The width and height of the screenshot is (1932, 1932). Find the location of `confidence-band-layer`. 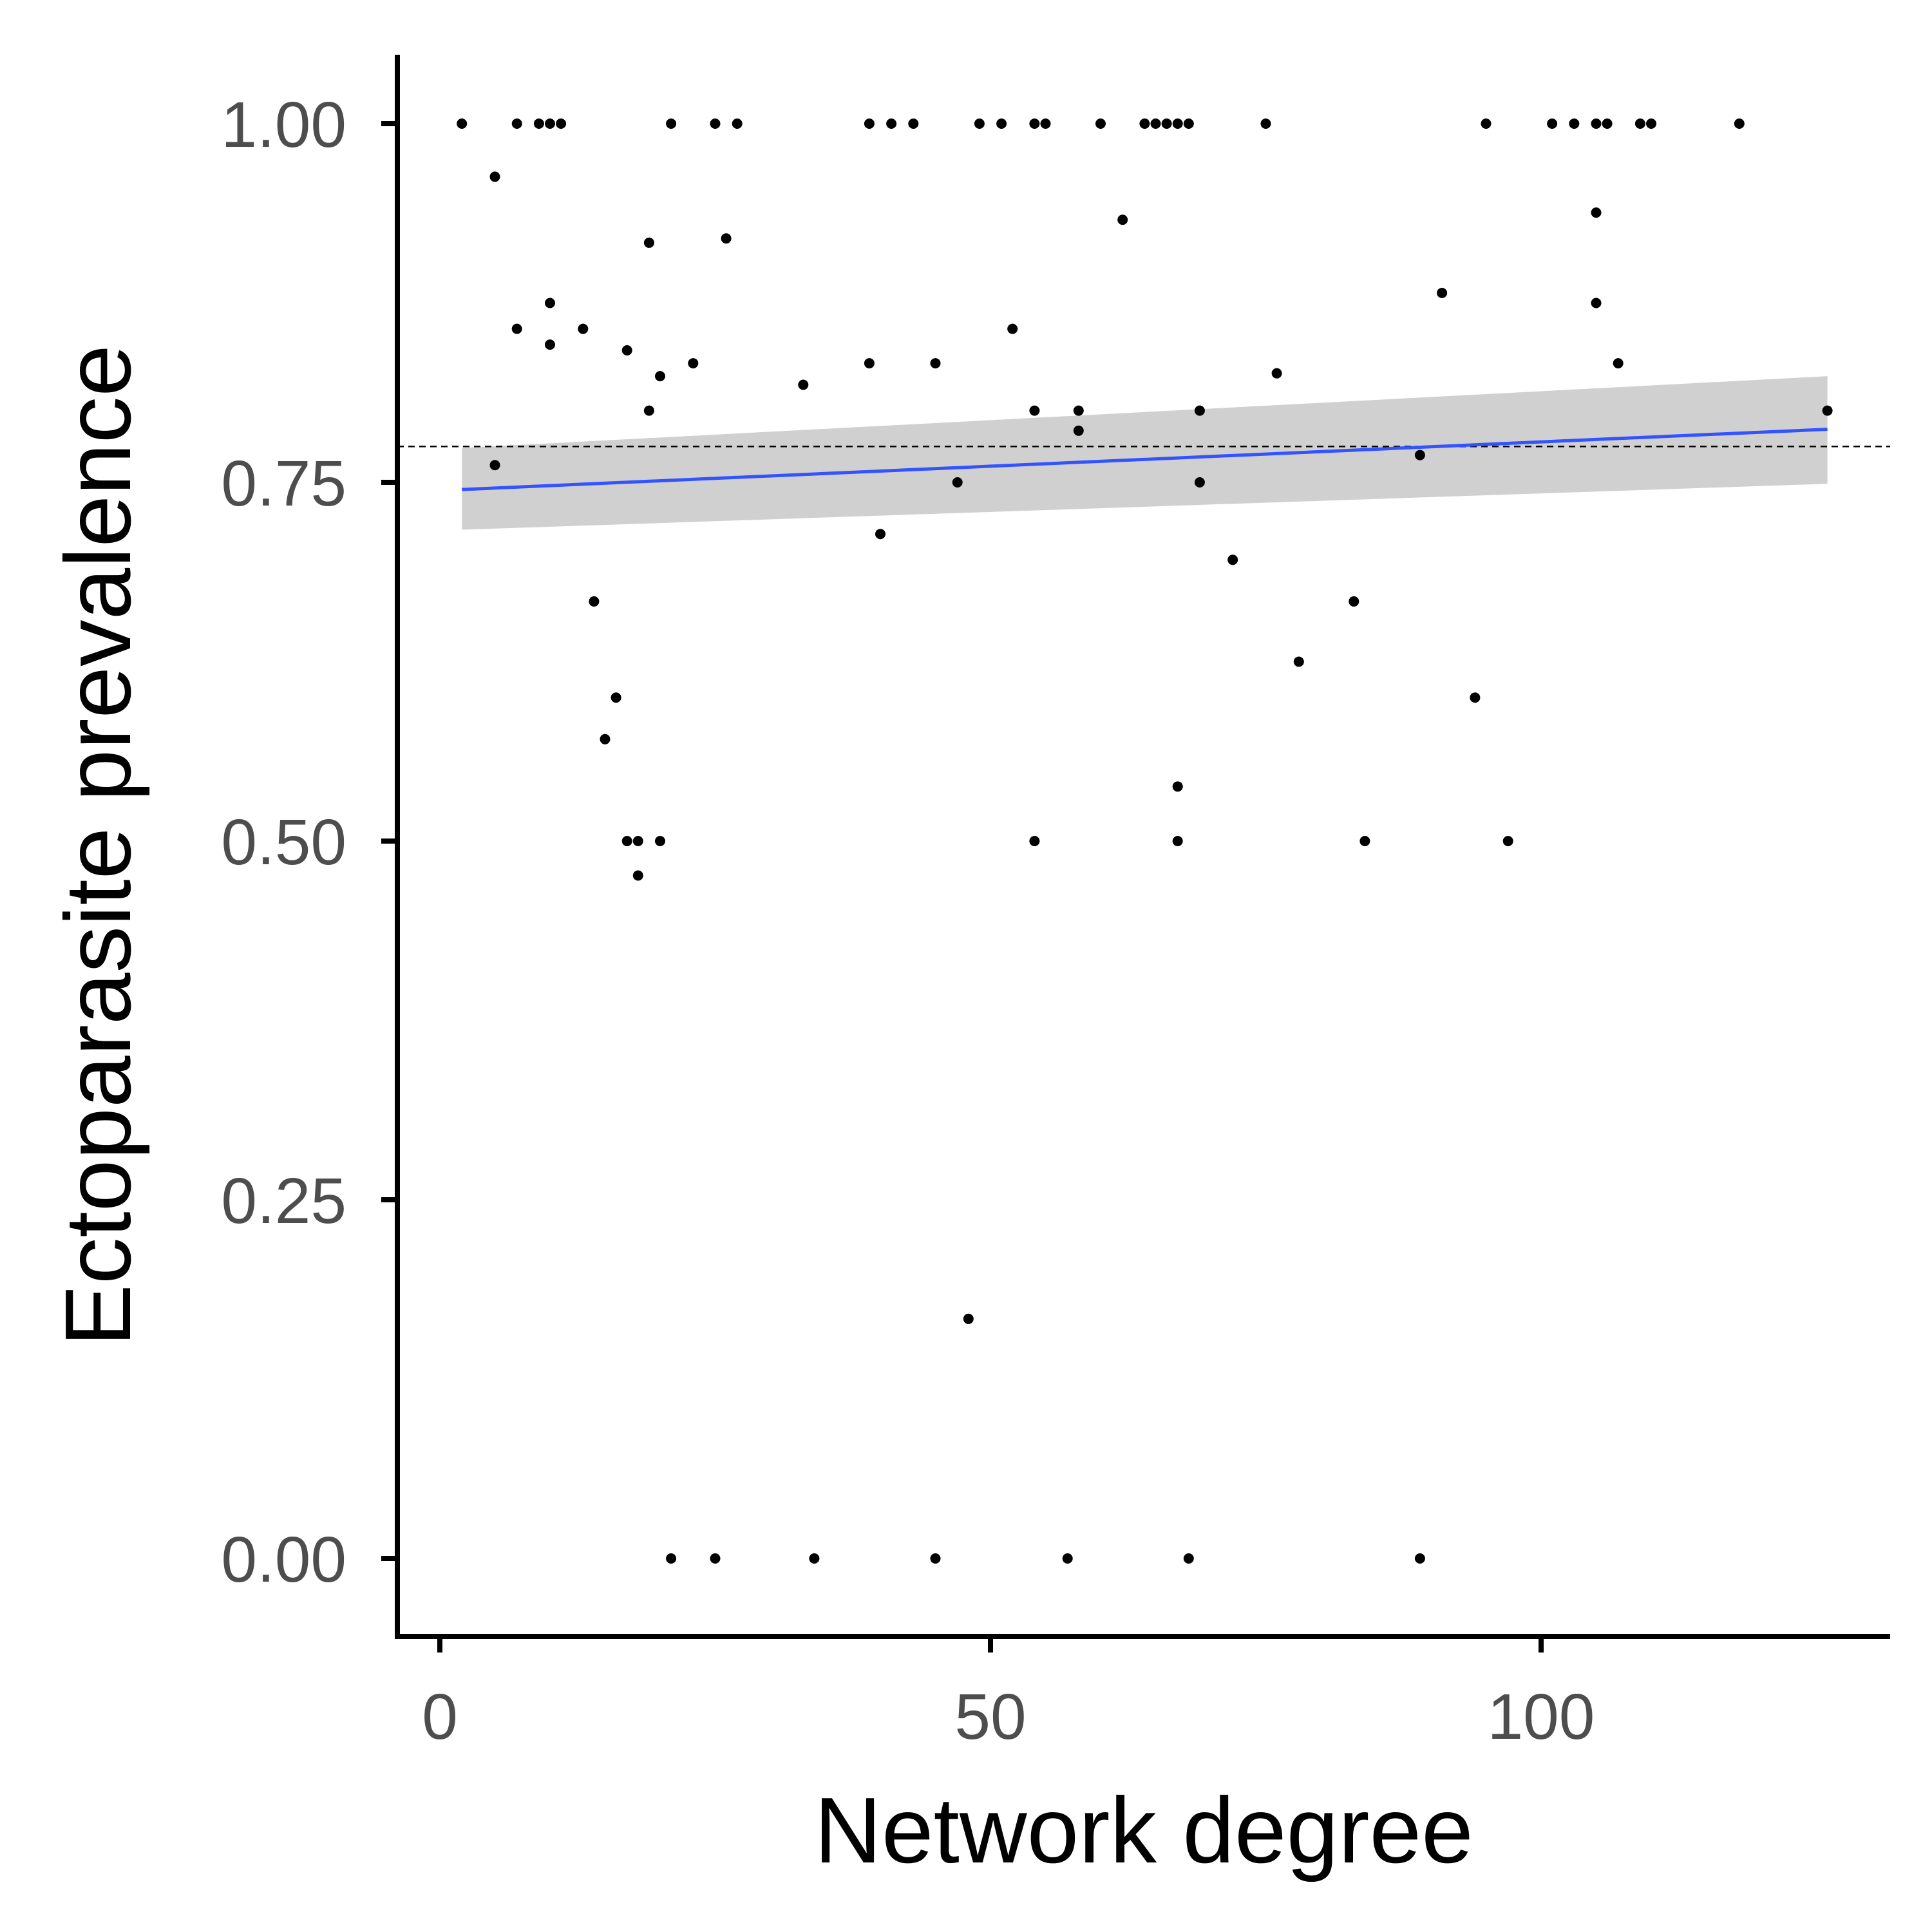

confidence-band-layer is located at coordinates (1145, 453).